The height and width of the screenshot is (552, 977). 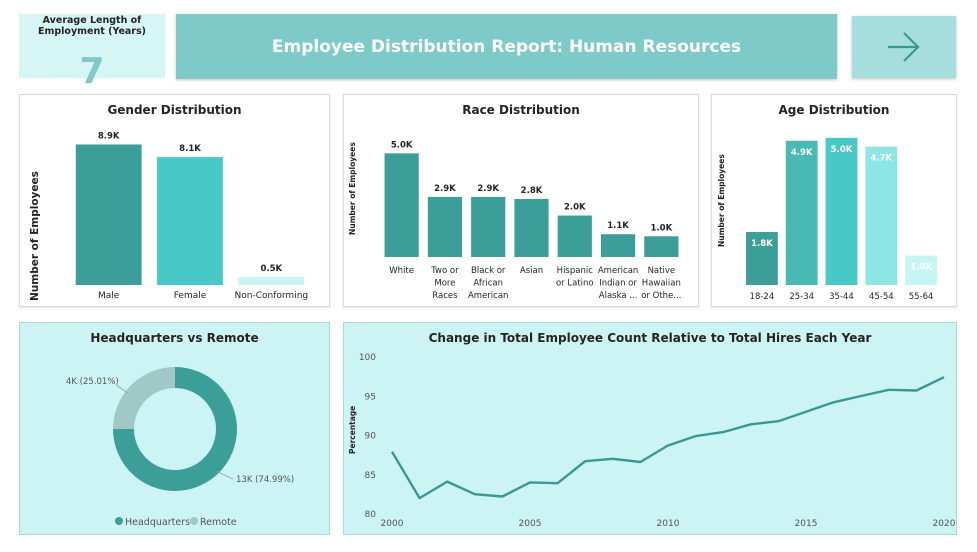 I want to click on race-category-label: More, so click(x=444, y=284).